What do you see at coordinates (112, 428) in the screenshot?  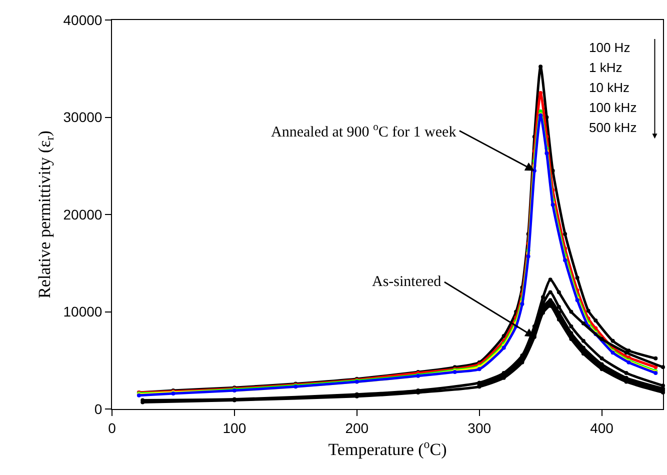 I see `x-tick-label: 0` at bounding box center [112, 428].